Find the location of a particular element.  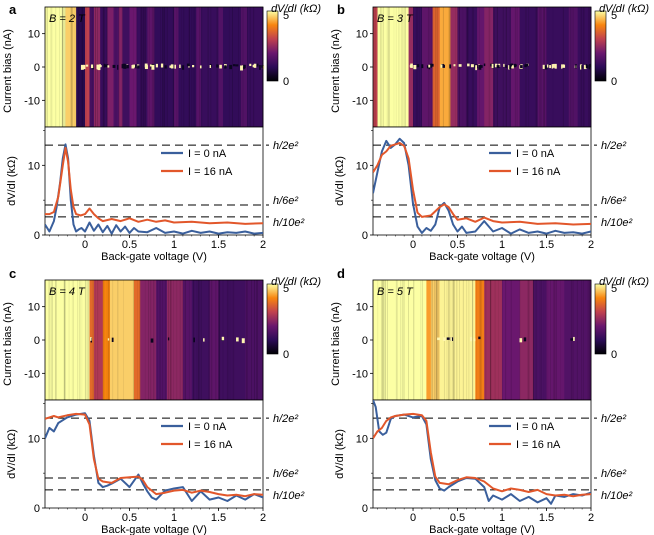

colorbar-min: 0 is located at coordinates (286, 82).